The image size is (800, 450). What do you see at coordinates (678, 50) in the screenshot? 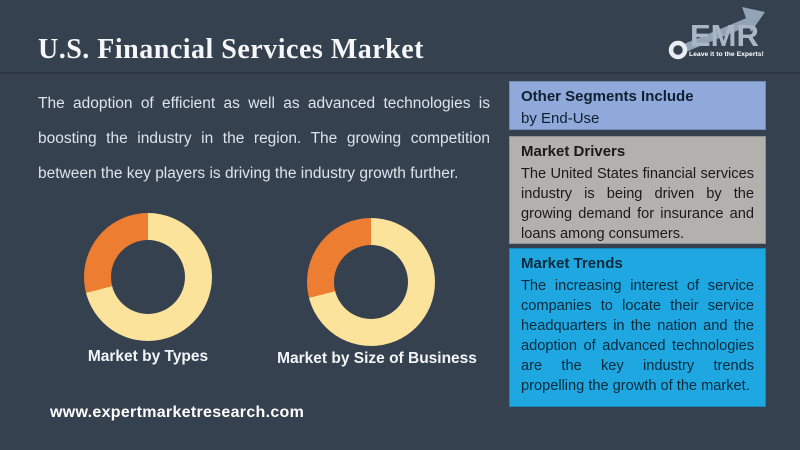
I see `logo-circle-icon` at bounding box center [678, 50].